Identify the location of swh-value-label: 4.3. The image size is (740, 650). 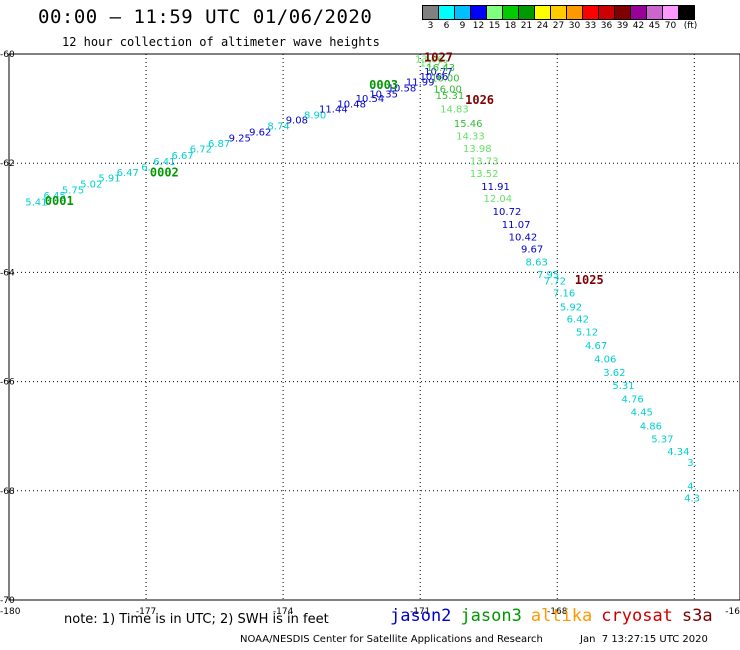
(692, 498).